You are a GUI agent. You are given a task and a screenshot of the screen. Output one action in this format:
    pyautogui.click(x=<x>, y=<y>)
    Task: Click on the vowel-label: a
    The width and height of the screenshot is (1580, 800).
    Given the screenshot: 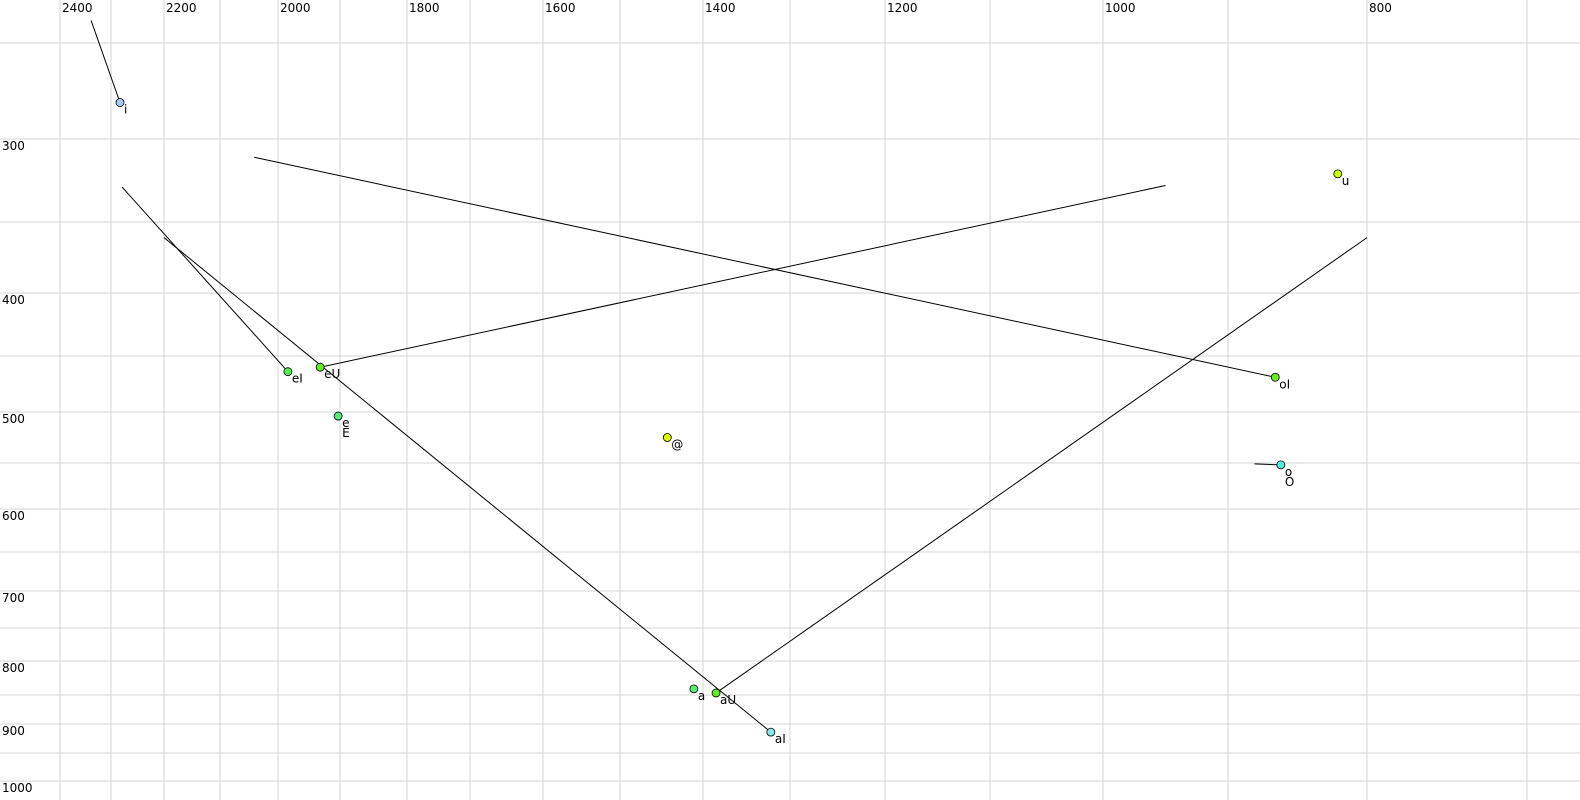 What is the action you would take?
    pyautogui.click(x=701, y=696)
    